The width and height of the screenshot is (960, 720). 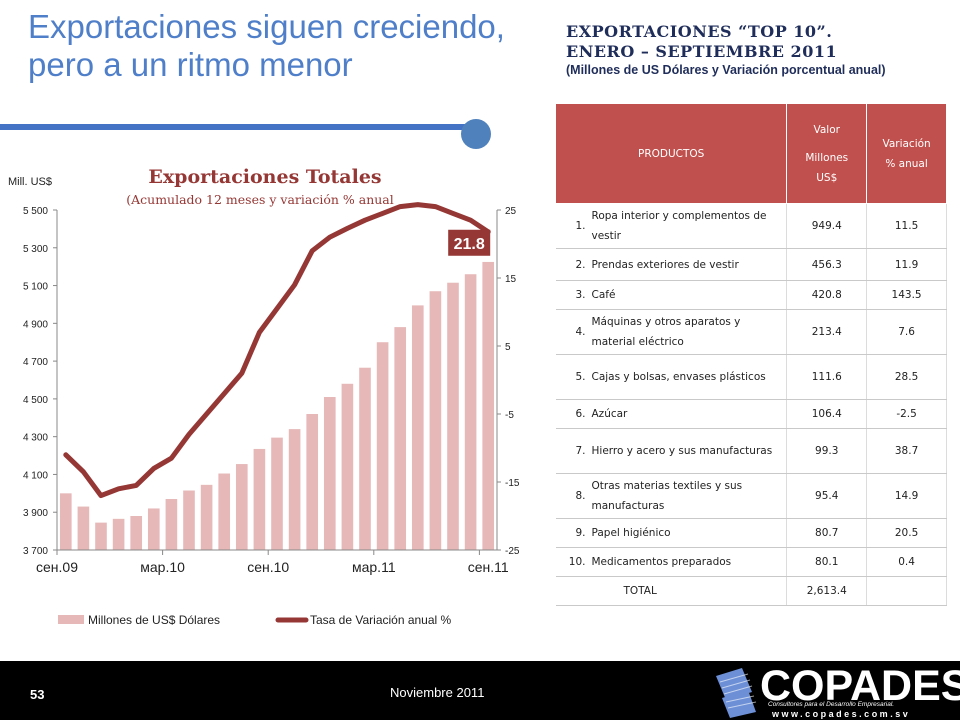 I want to click on right-axis-ticks: -25 -15 -5 5 15 25, so click(x=508, y=381).